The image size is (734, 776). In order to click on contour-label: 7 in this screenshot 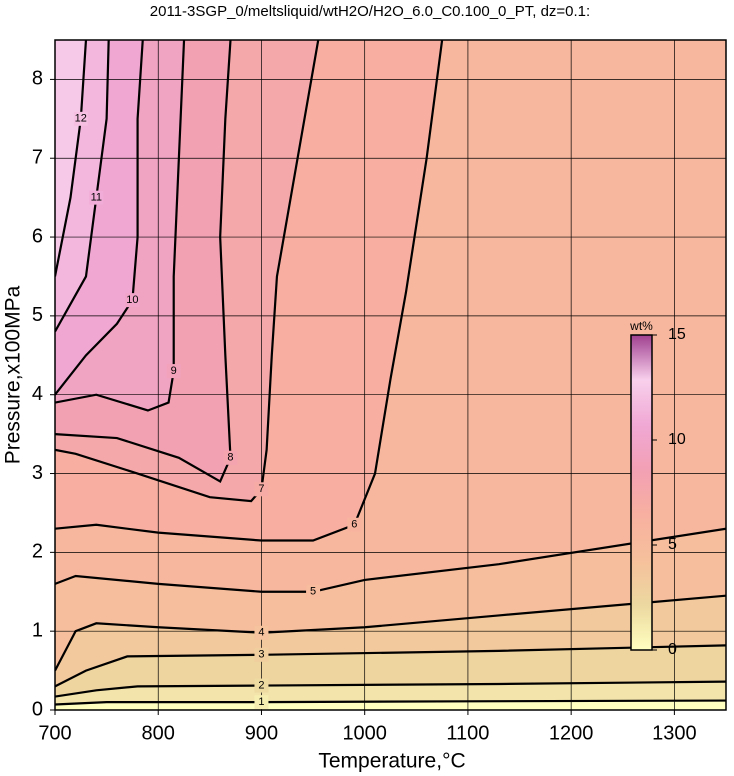, I will do `click(261, 489)`.